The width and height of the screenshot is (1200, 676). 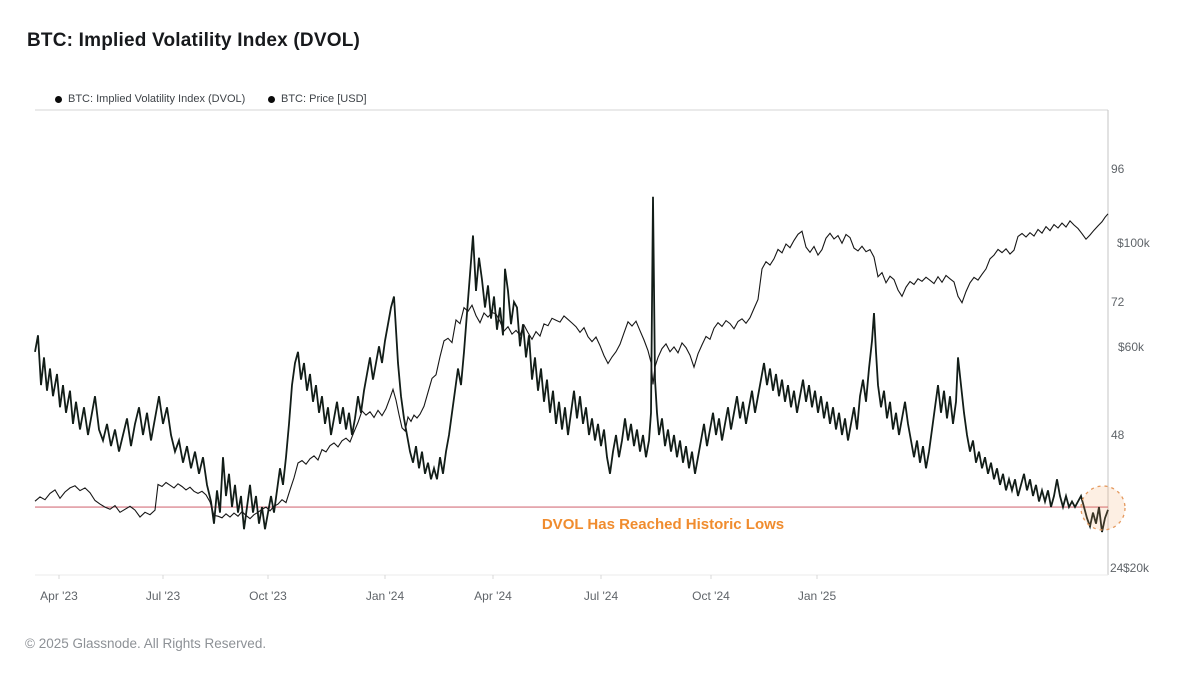 I want to click on annotation-text: DVOL Has Reached Historic Lows, so click(x=663, y=524).